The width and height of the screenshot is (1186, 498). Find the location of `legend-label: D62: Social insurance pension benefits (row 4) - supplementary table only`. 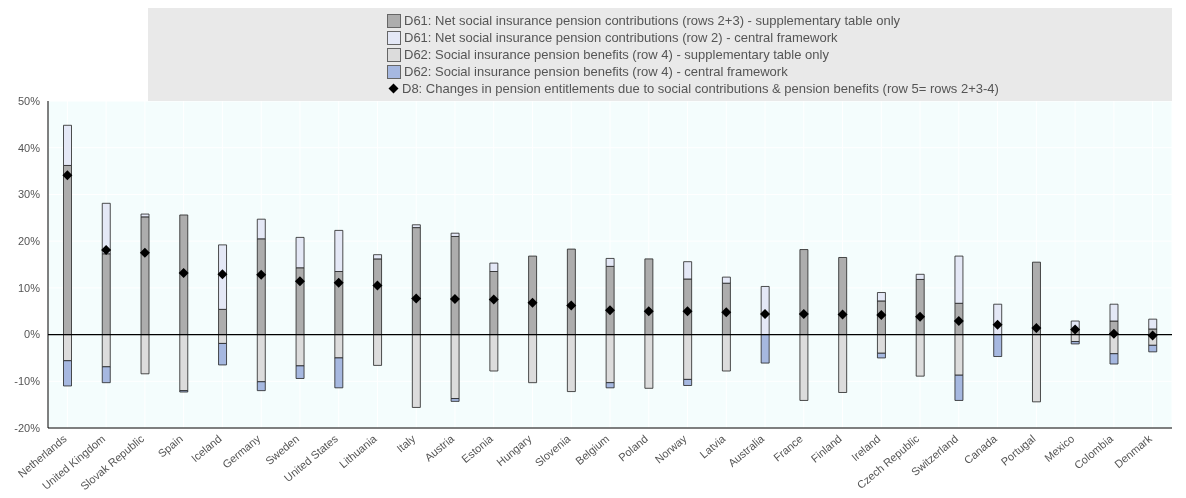

legend-label: D62: Social insurance pension benefits (row 4) - supplementary table only is located at coordinates (616, 54).